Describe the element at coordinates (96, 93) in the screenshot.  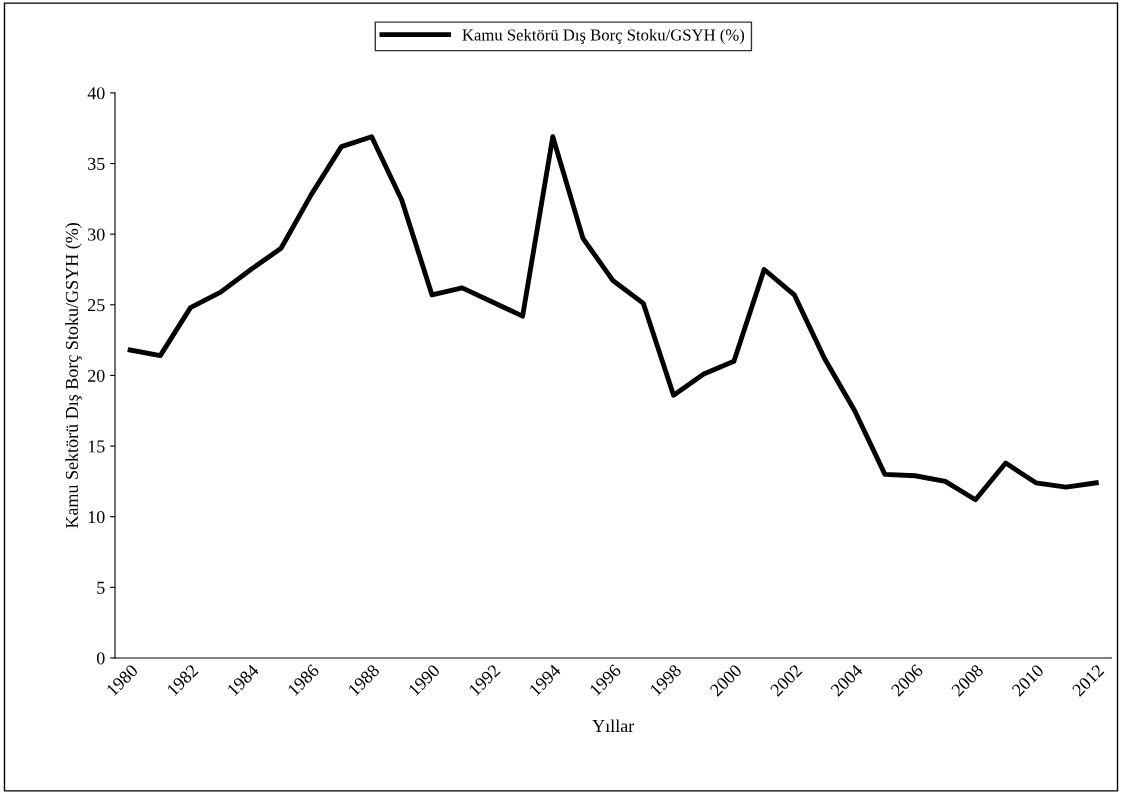
I see `y-tick-label: 40` at that location.